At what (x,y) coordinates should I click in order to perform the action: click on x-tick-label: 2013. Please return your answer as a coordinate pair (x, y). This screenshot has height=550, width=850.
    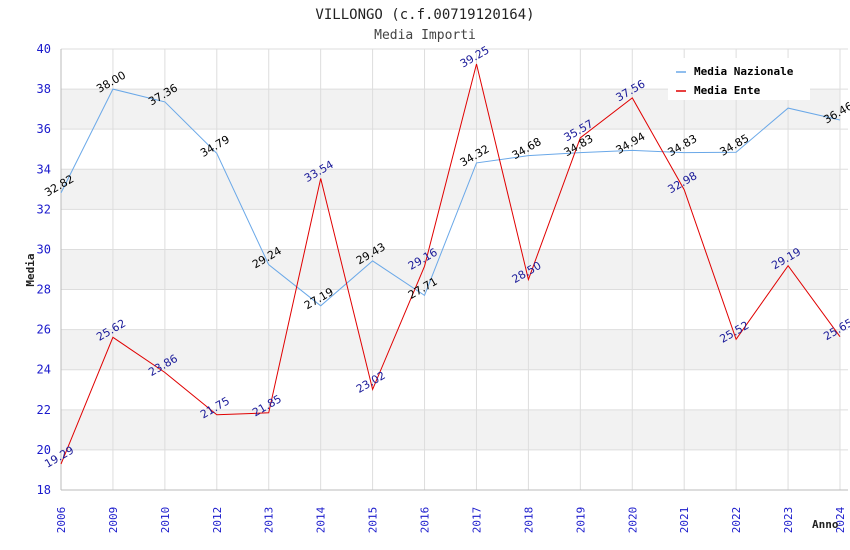
    Looking at the image, I should click on (269, 520).